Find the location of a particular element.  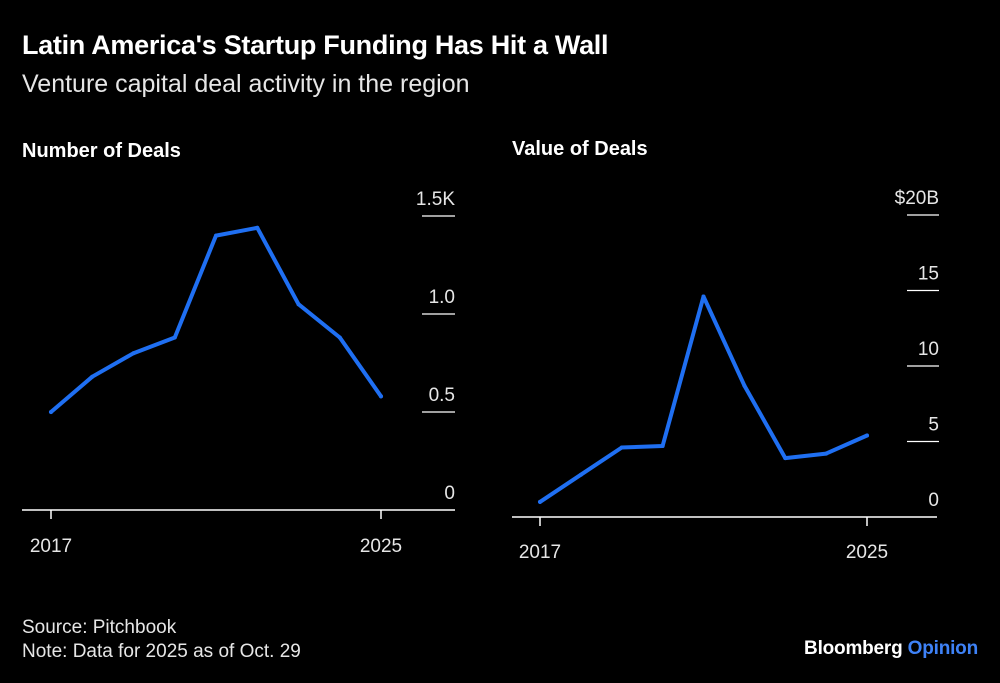

brand-name: Bloomberg is located at coordinates (853, 648).